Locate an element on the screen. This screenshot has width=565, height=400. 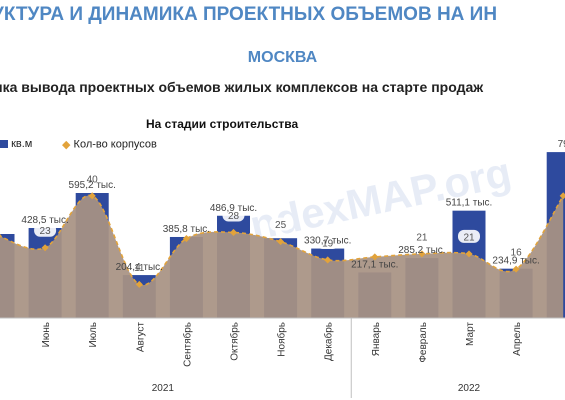
x-tick-label-1: Июнь is located at coordinates (46, 334).